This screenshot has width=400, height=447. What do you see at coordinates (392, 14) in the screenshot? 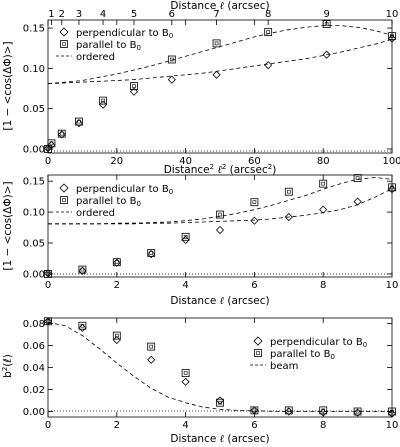
I see `top-tick-label: 10` at bounding box center [392, 14].